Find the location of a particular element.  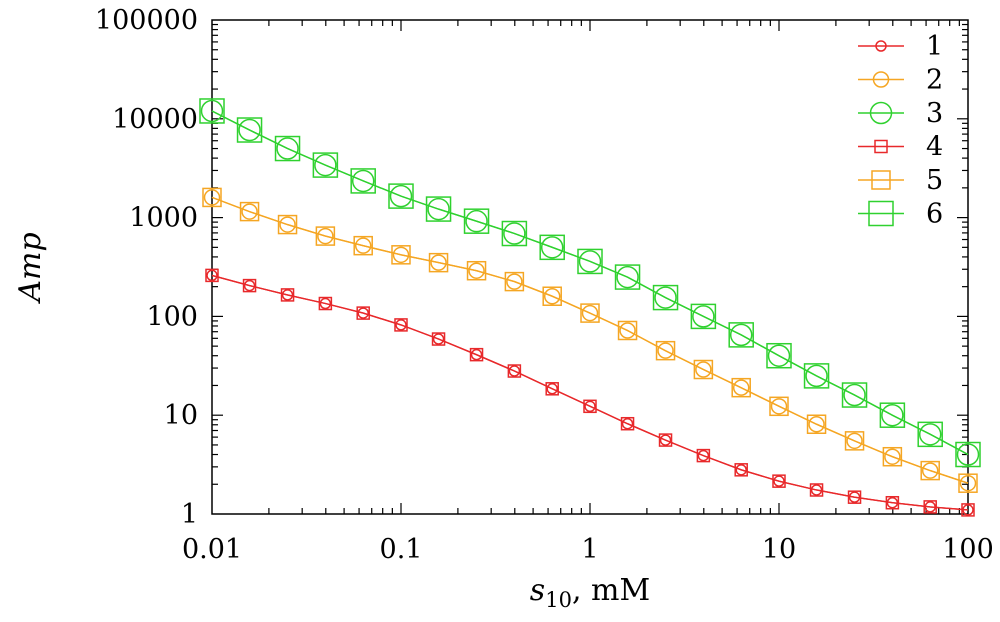

legend-label-2: 2 is located at coordinates (934, 80).